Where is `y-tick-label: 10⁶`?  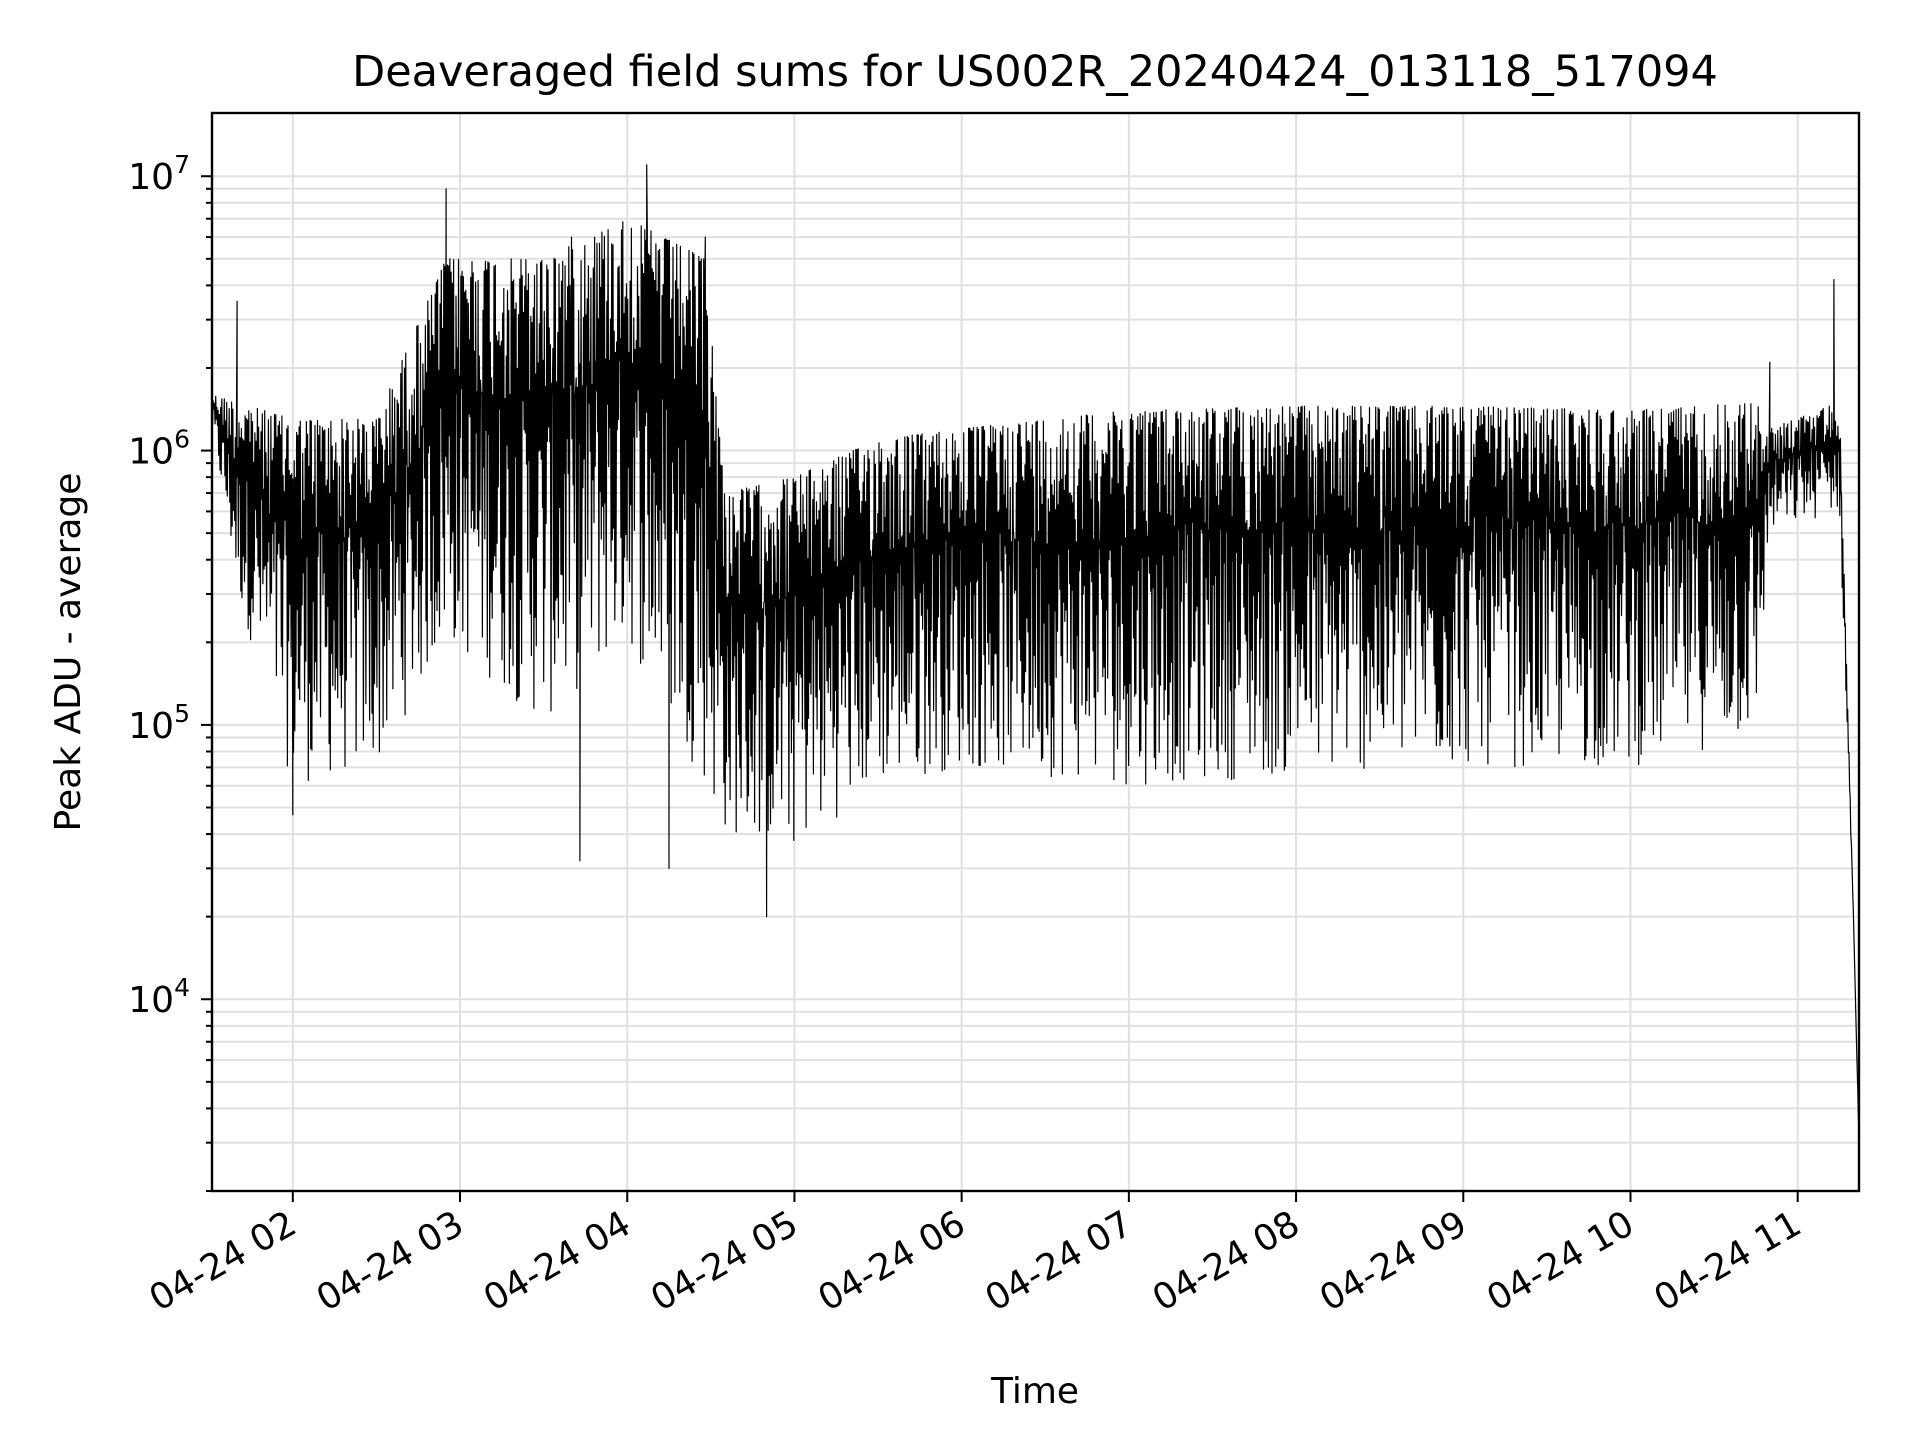
y-tick-label: 10⁶ is located at coordinates (159, 449).